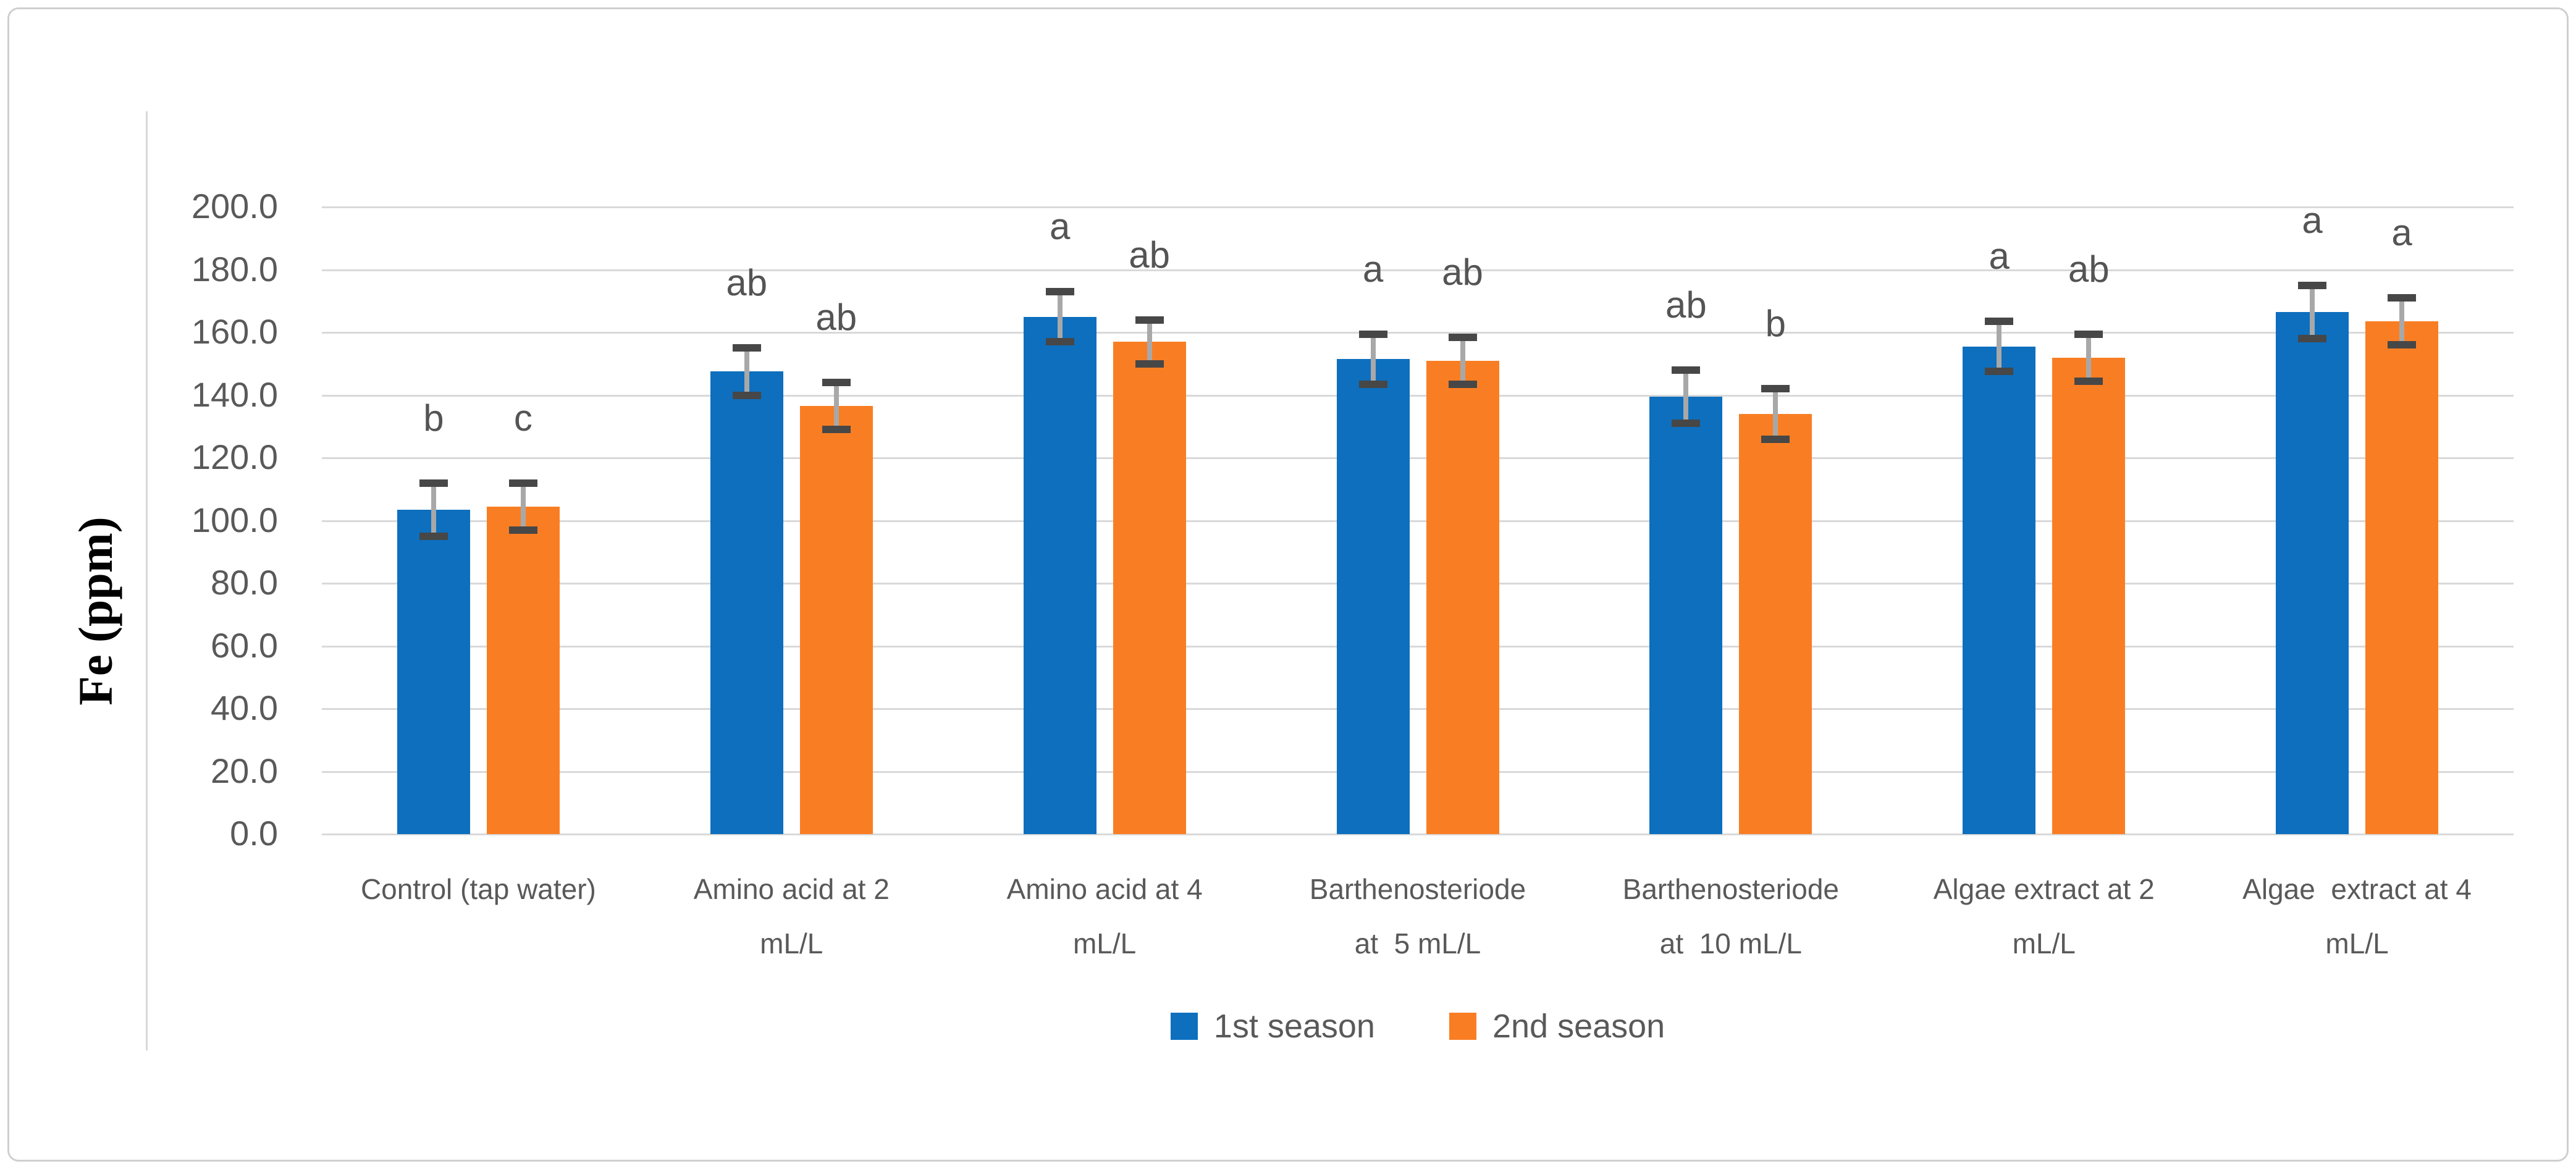 The height and width of the screenshot is (1169, 2576). Describe the element at coordinates (147, 580) in the screenshot. I see `y-axis-line` at that location.